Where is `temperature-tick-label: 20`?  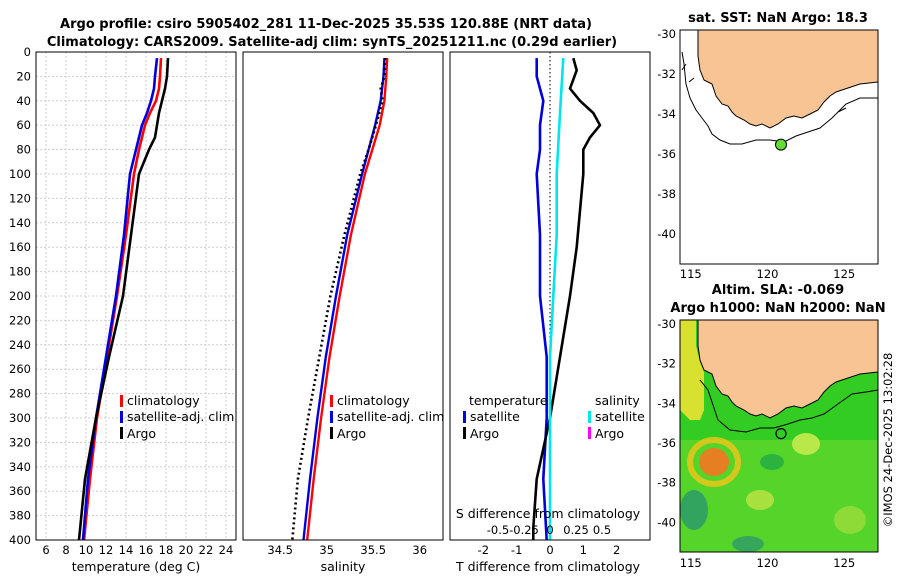 temperature-tick-label: 20 is located at coordinates (186, 550).